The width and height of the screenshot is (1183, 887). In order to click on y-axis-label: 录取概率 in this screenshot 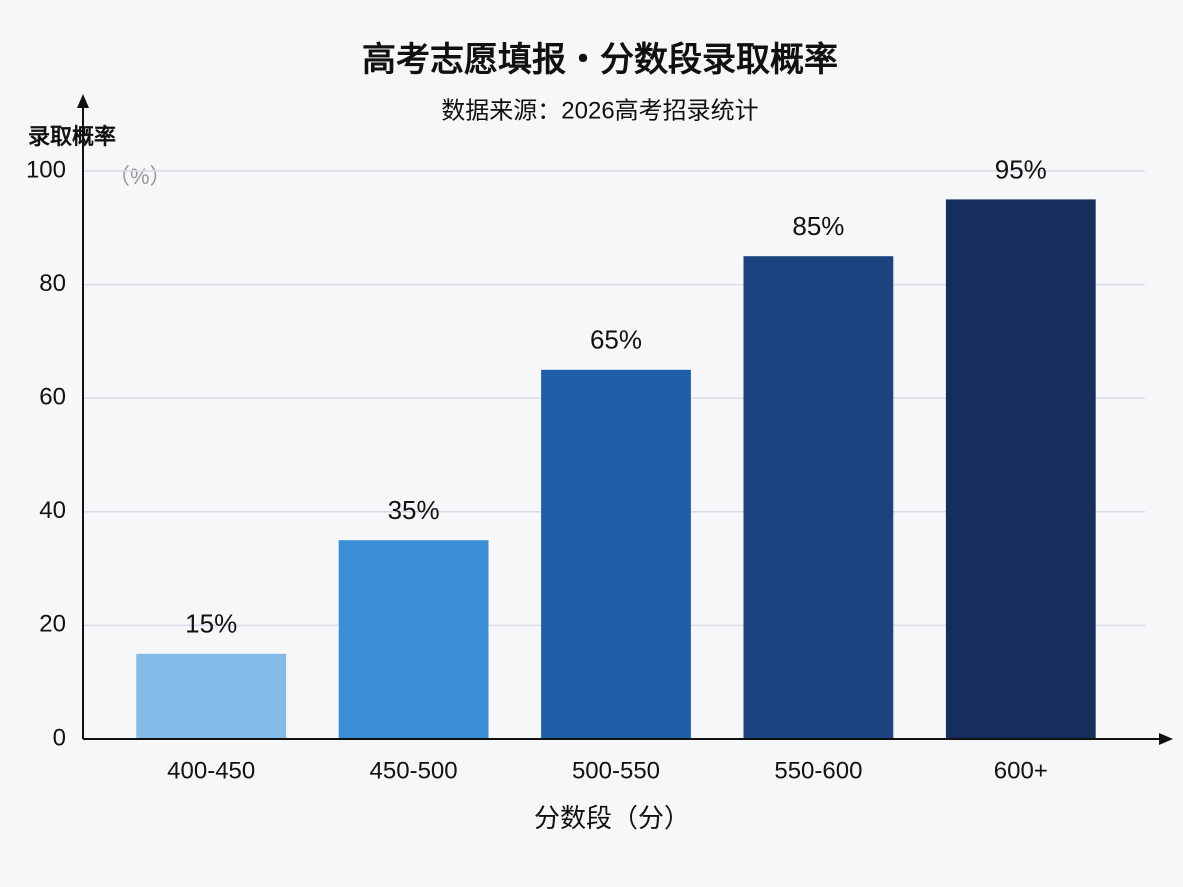, I will do `click(72, 136)`.